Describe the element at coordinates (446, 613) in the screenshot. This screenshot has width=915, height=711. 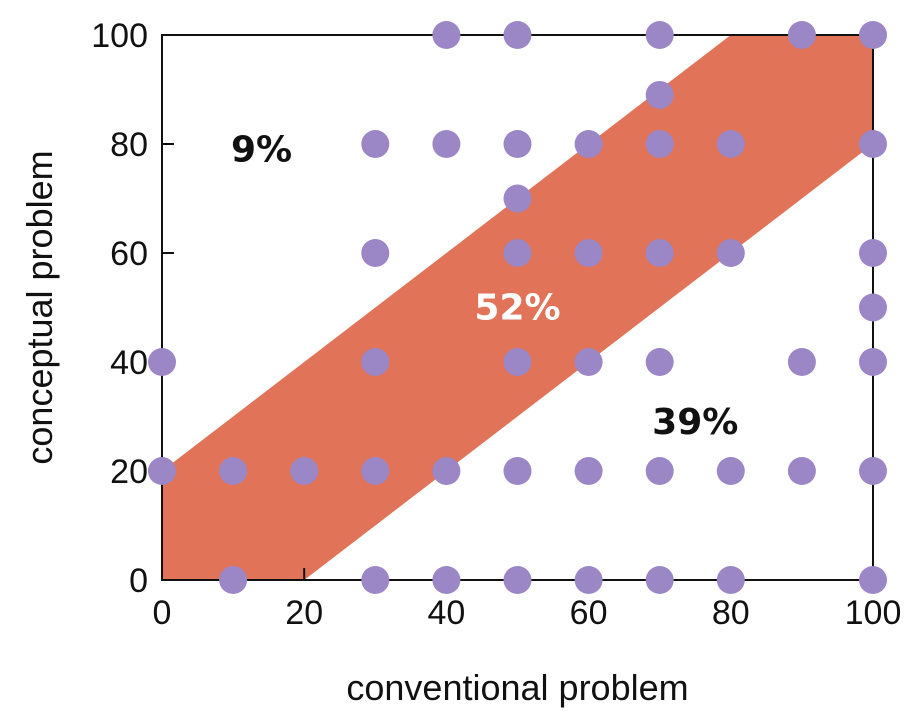
I see `x-tick-label-40: 40` at that location.